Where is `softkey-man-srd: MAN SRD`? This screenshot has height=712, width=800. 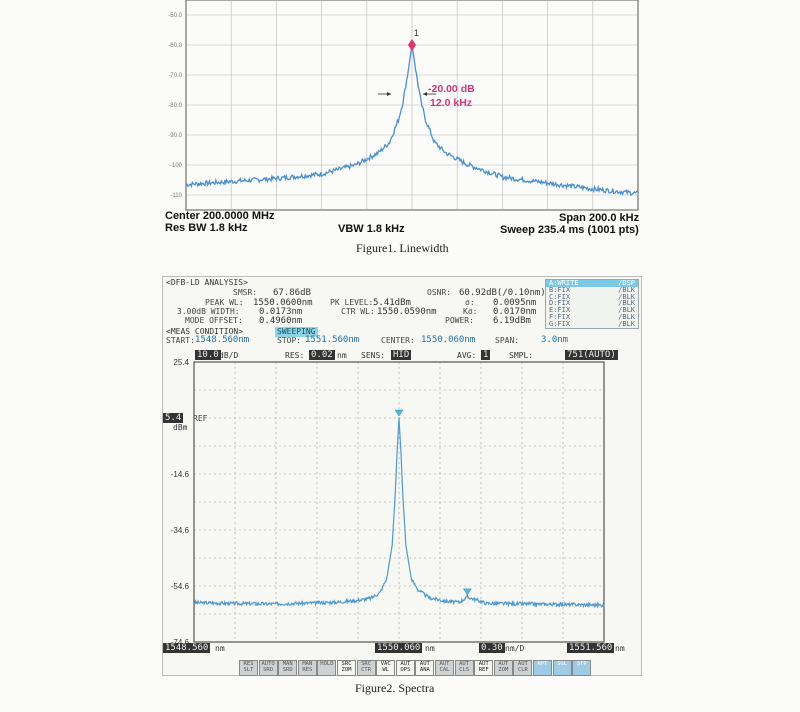
softkey-man-srd: MAN SRD is located at coordinates (288, 668).